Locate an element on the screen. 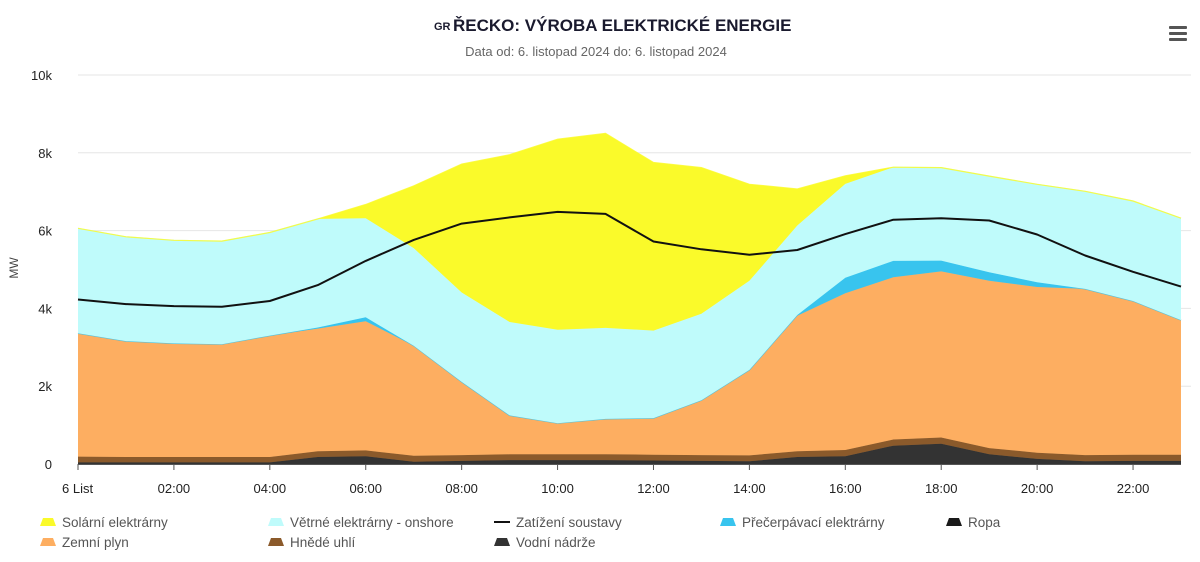 This screenshot has height=562, width=1200. legend-item: Solární elektrárny is located at coordinates (104, 522).